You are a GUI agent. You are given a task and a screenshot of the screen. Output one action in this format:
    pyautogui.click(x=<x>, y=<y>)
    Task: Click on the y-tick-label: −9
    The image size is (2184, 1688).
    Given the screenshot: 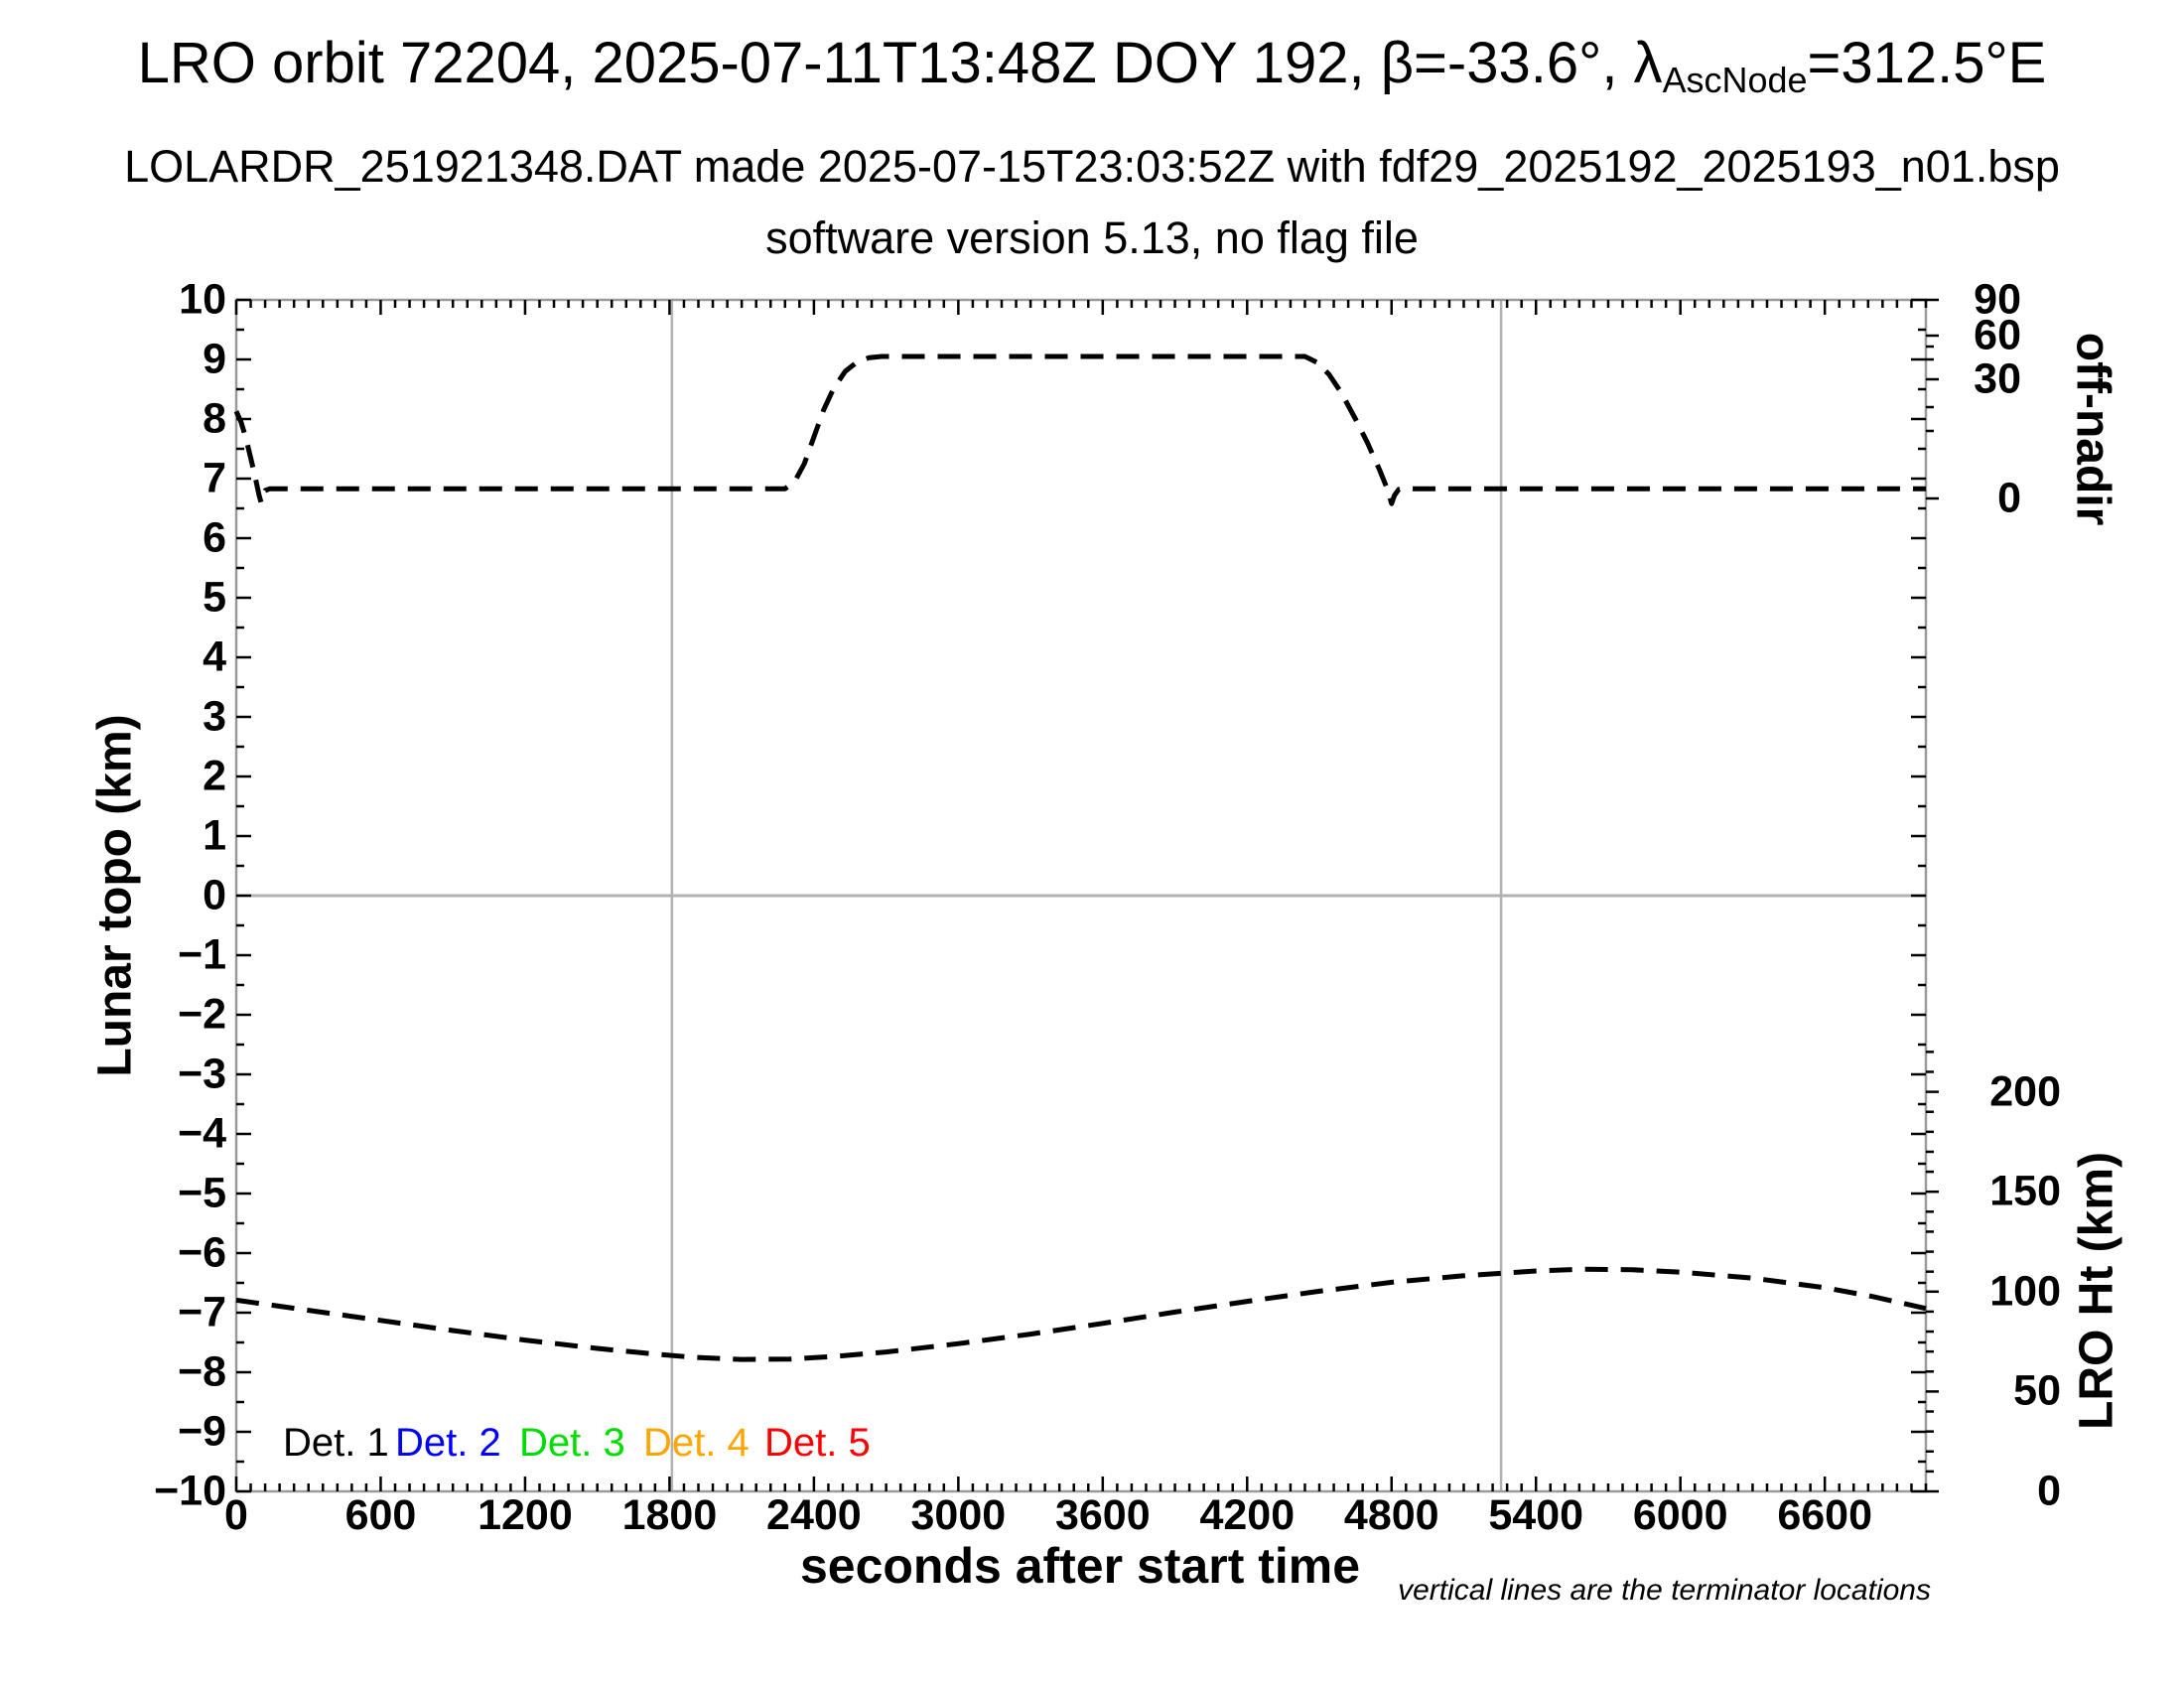 What is the action you would take?
    pyautogui.click(x=201, y=1431)
    